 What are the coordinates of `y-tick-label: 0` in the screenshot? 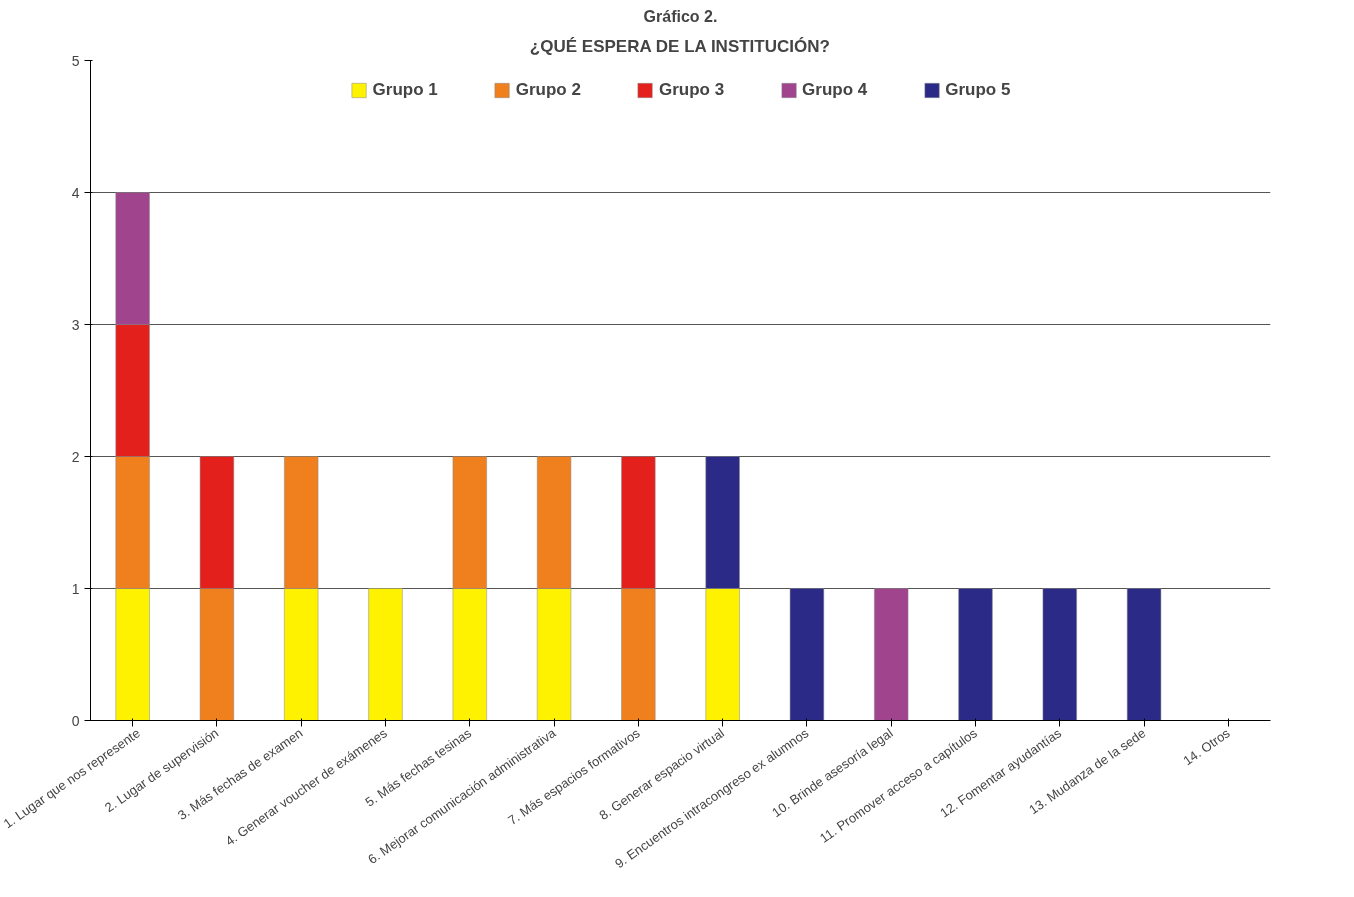 It's located at (75, 720).